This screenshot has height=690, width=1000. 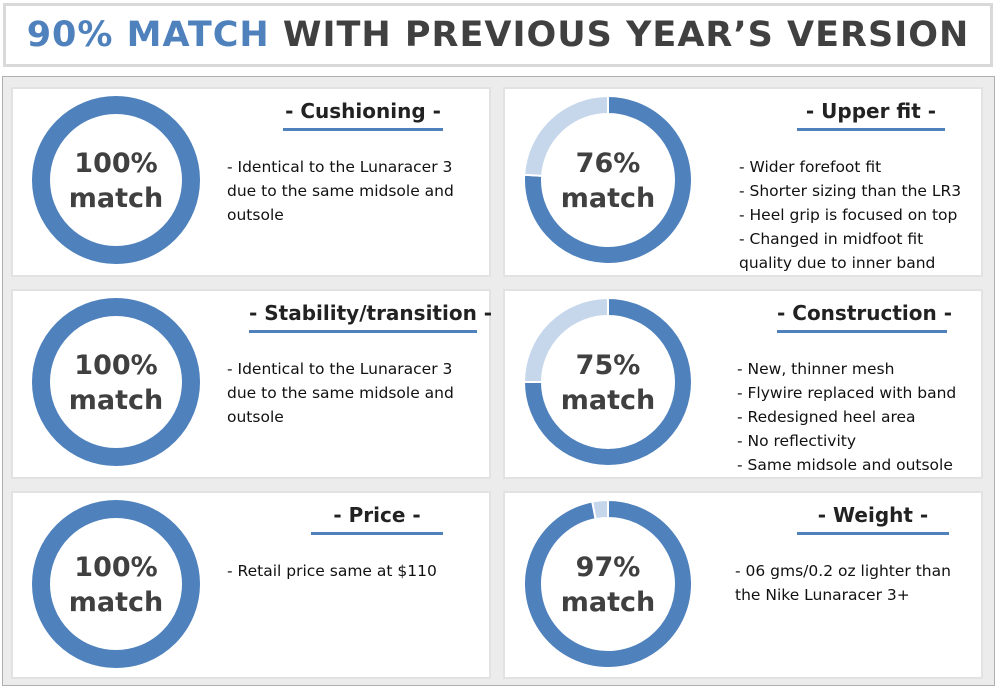 I want to click on ring-percent: 97%, so click(x=608, y=567).